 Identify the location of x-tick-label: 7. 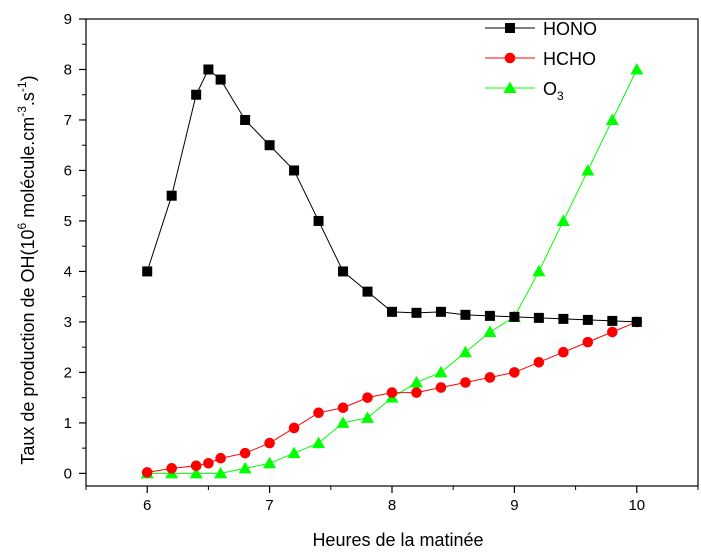
(269, 505).